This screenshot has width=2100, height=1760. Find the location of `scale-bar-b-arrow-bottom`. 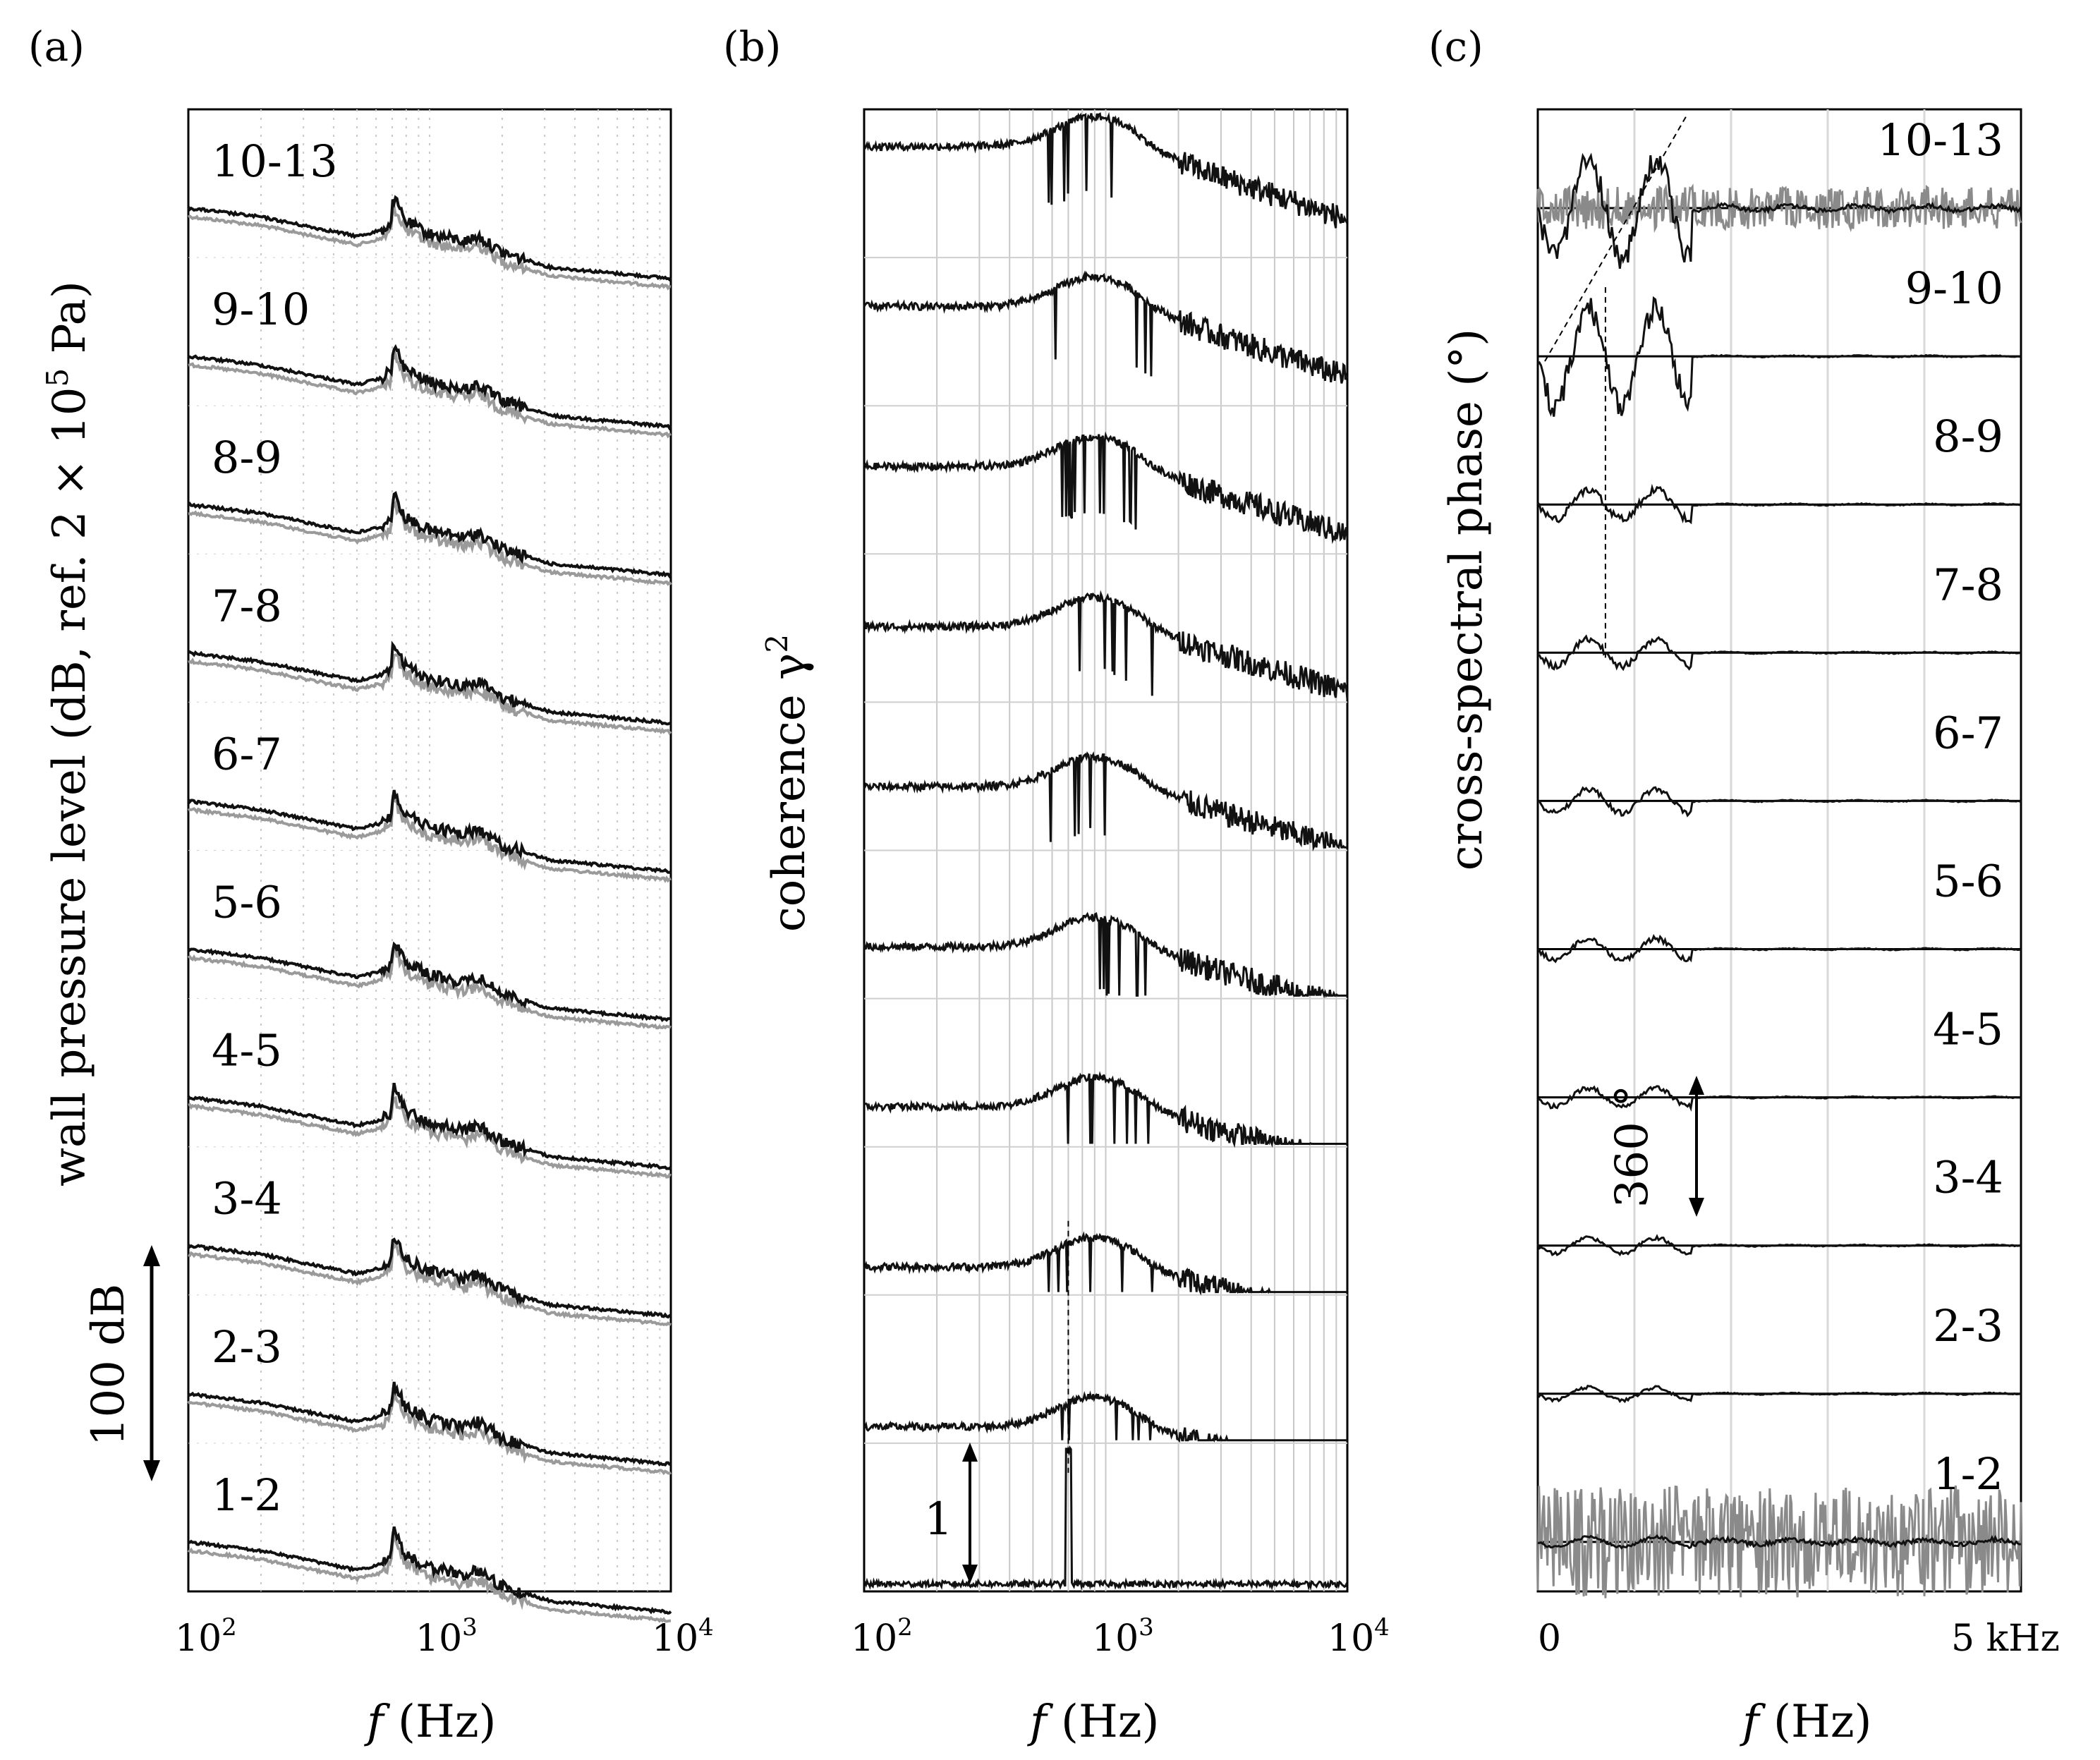

scale-bar-b-arrow-bottom is located at coordinates (970, 1575).